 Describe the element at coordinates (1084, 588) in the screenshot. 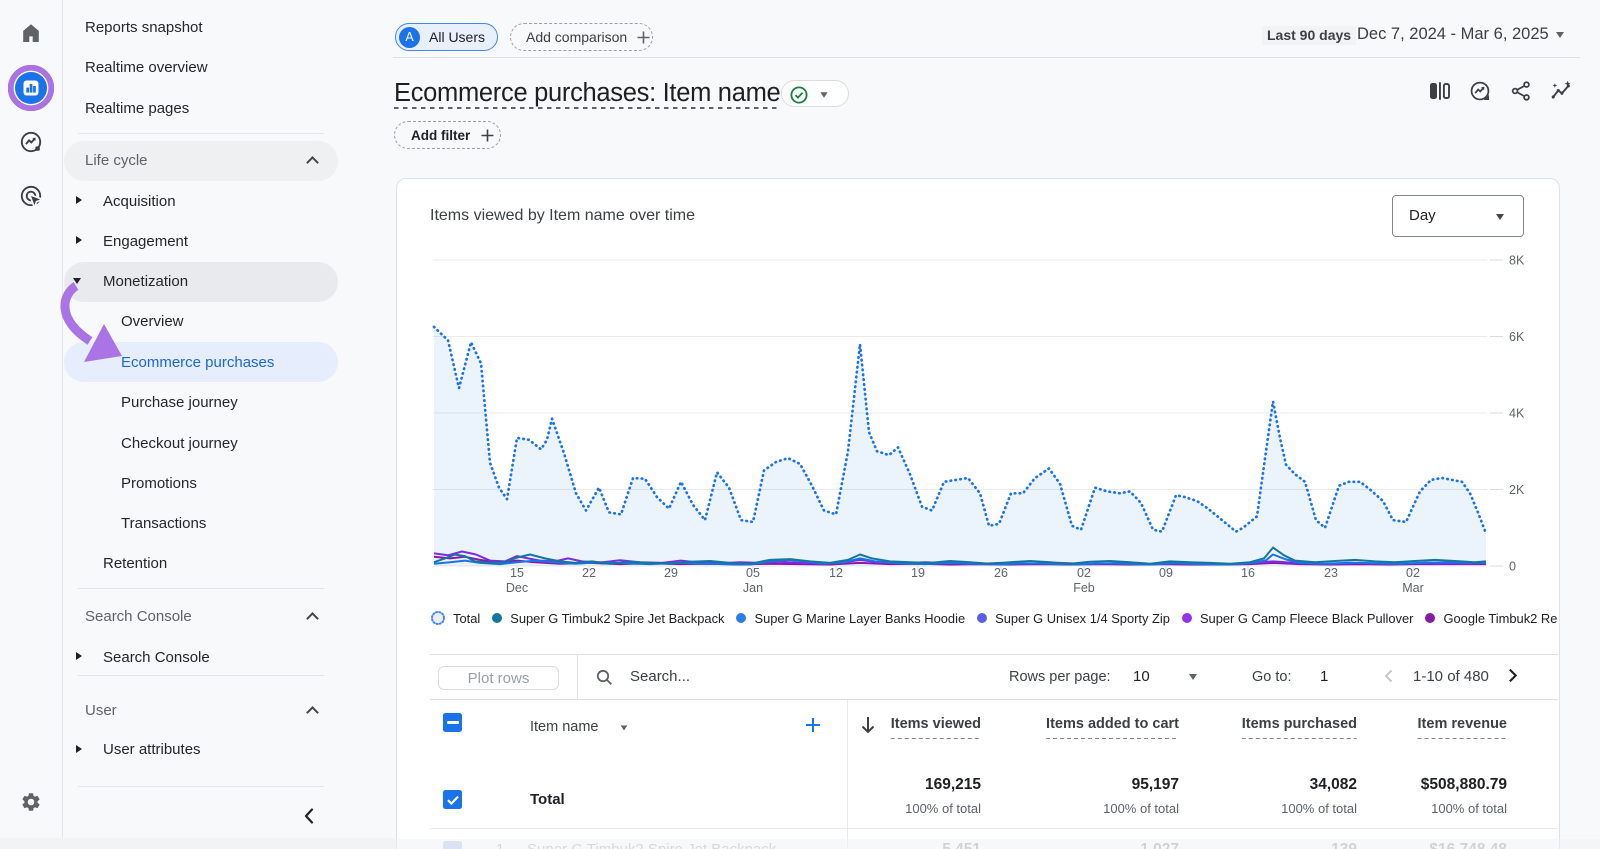

I see `svg-text: Feb` at that location.